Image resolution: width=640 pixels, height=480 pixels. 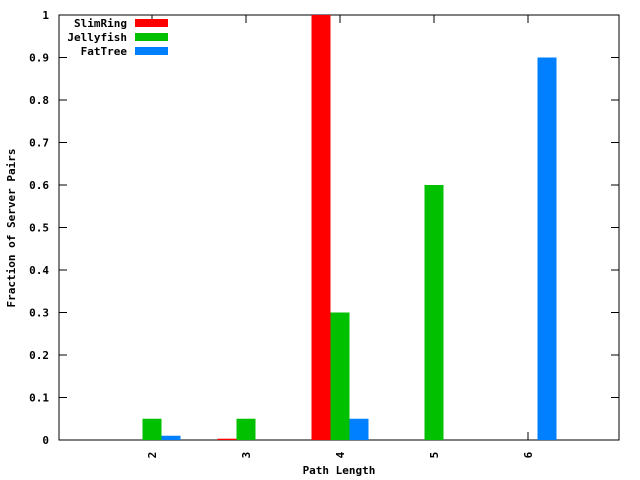 I want to click on y-tick-label: 0.7, so click(x=39, y=143).